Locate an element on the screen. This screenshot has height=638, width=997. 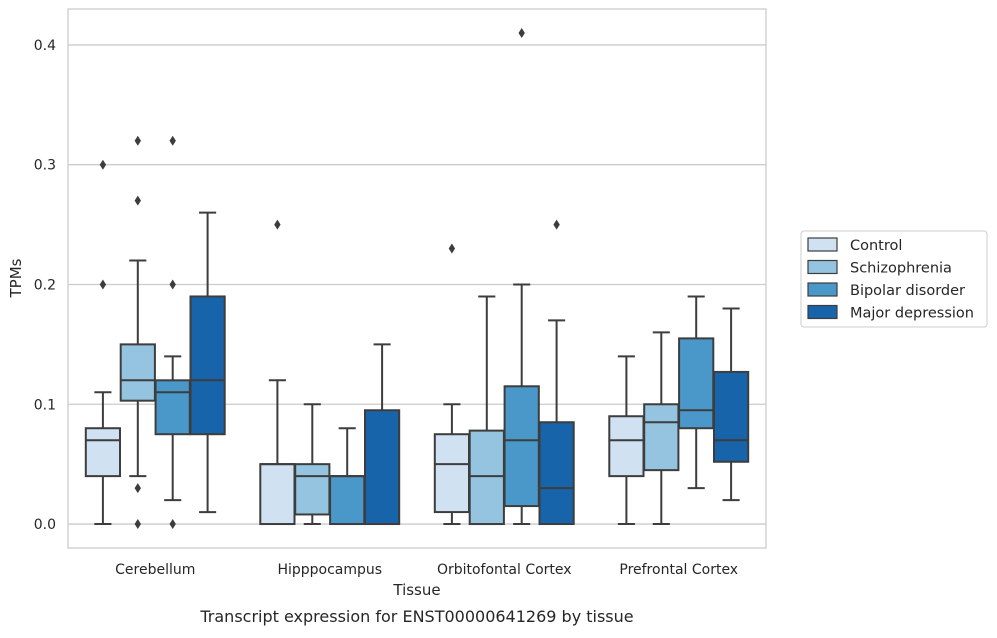
x-tick-label: Orbitofontal Cortex is located at coordinates (504, 570).